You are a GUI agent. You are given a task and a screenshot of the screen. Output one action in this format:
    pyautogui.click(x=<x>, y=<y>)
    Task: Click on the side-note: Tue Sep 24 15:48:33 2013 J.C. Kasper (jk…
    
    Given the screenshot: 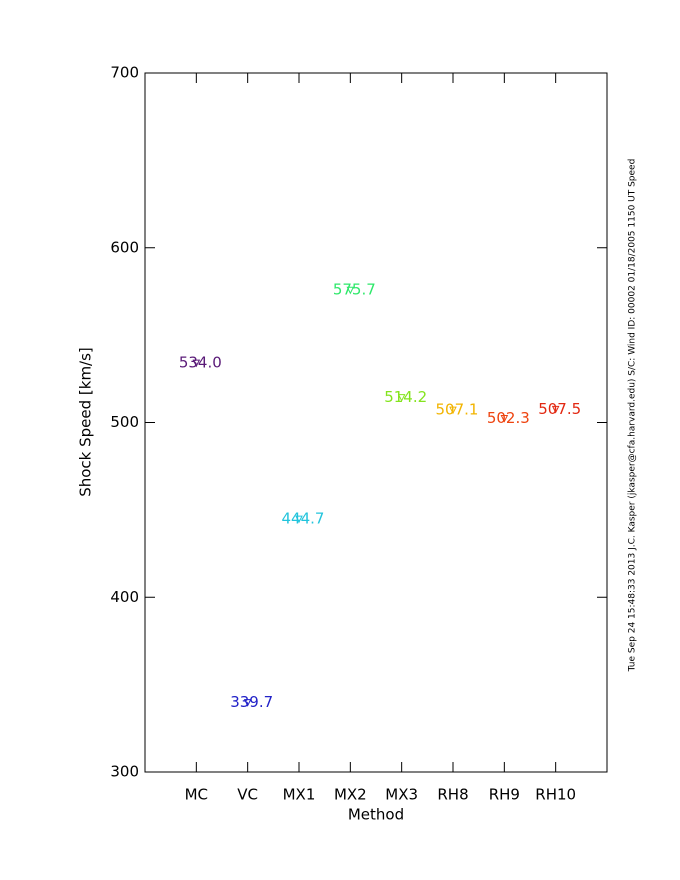 What is the action you would take?
    pyautogui.click(x=633, y=416)
    